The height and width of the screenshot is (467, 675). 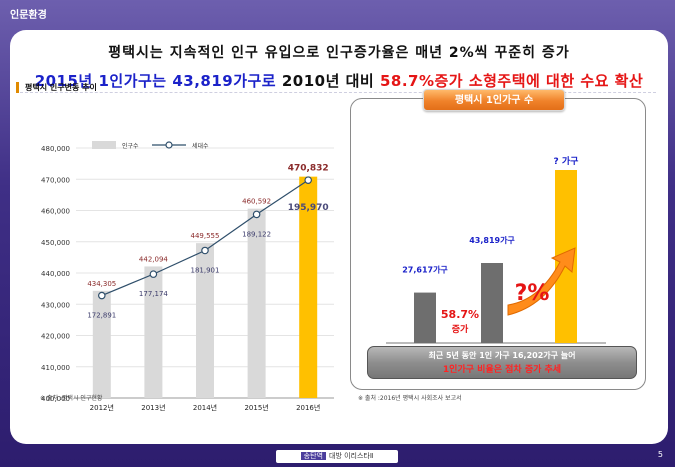 What do you see at coordinates (308, 169) in the screenshot?
I see `population-label: 470,832` at bounding box center [308, 169].